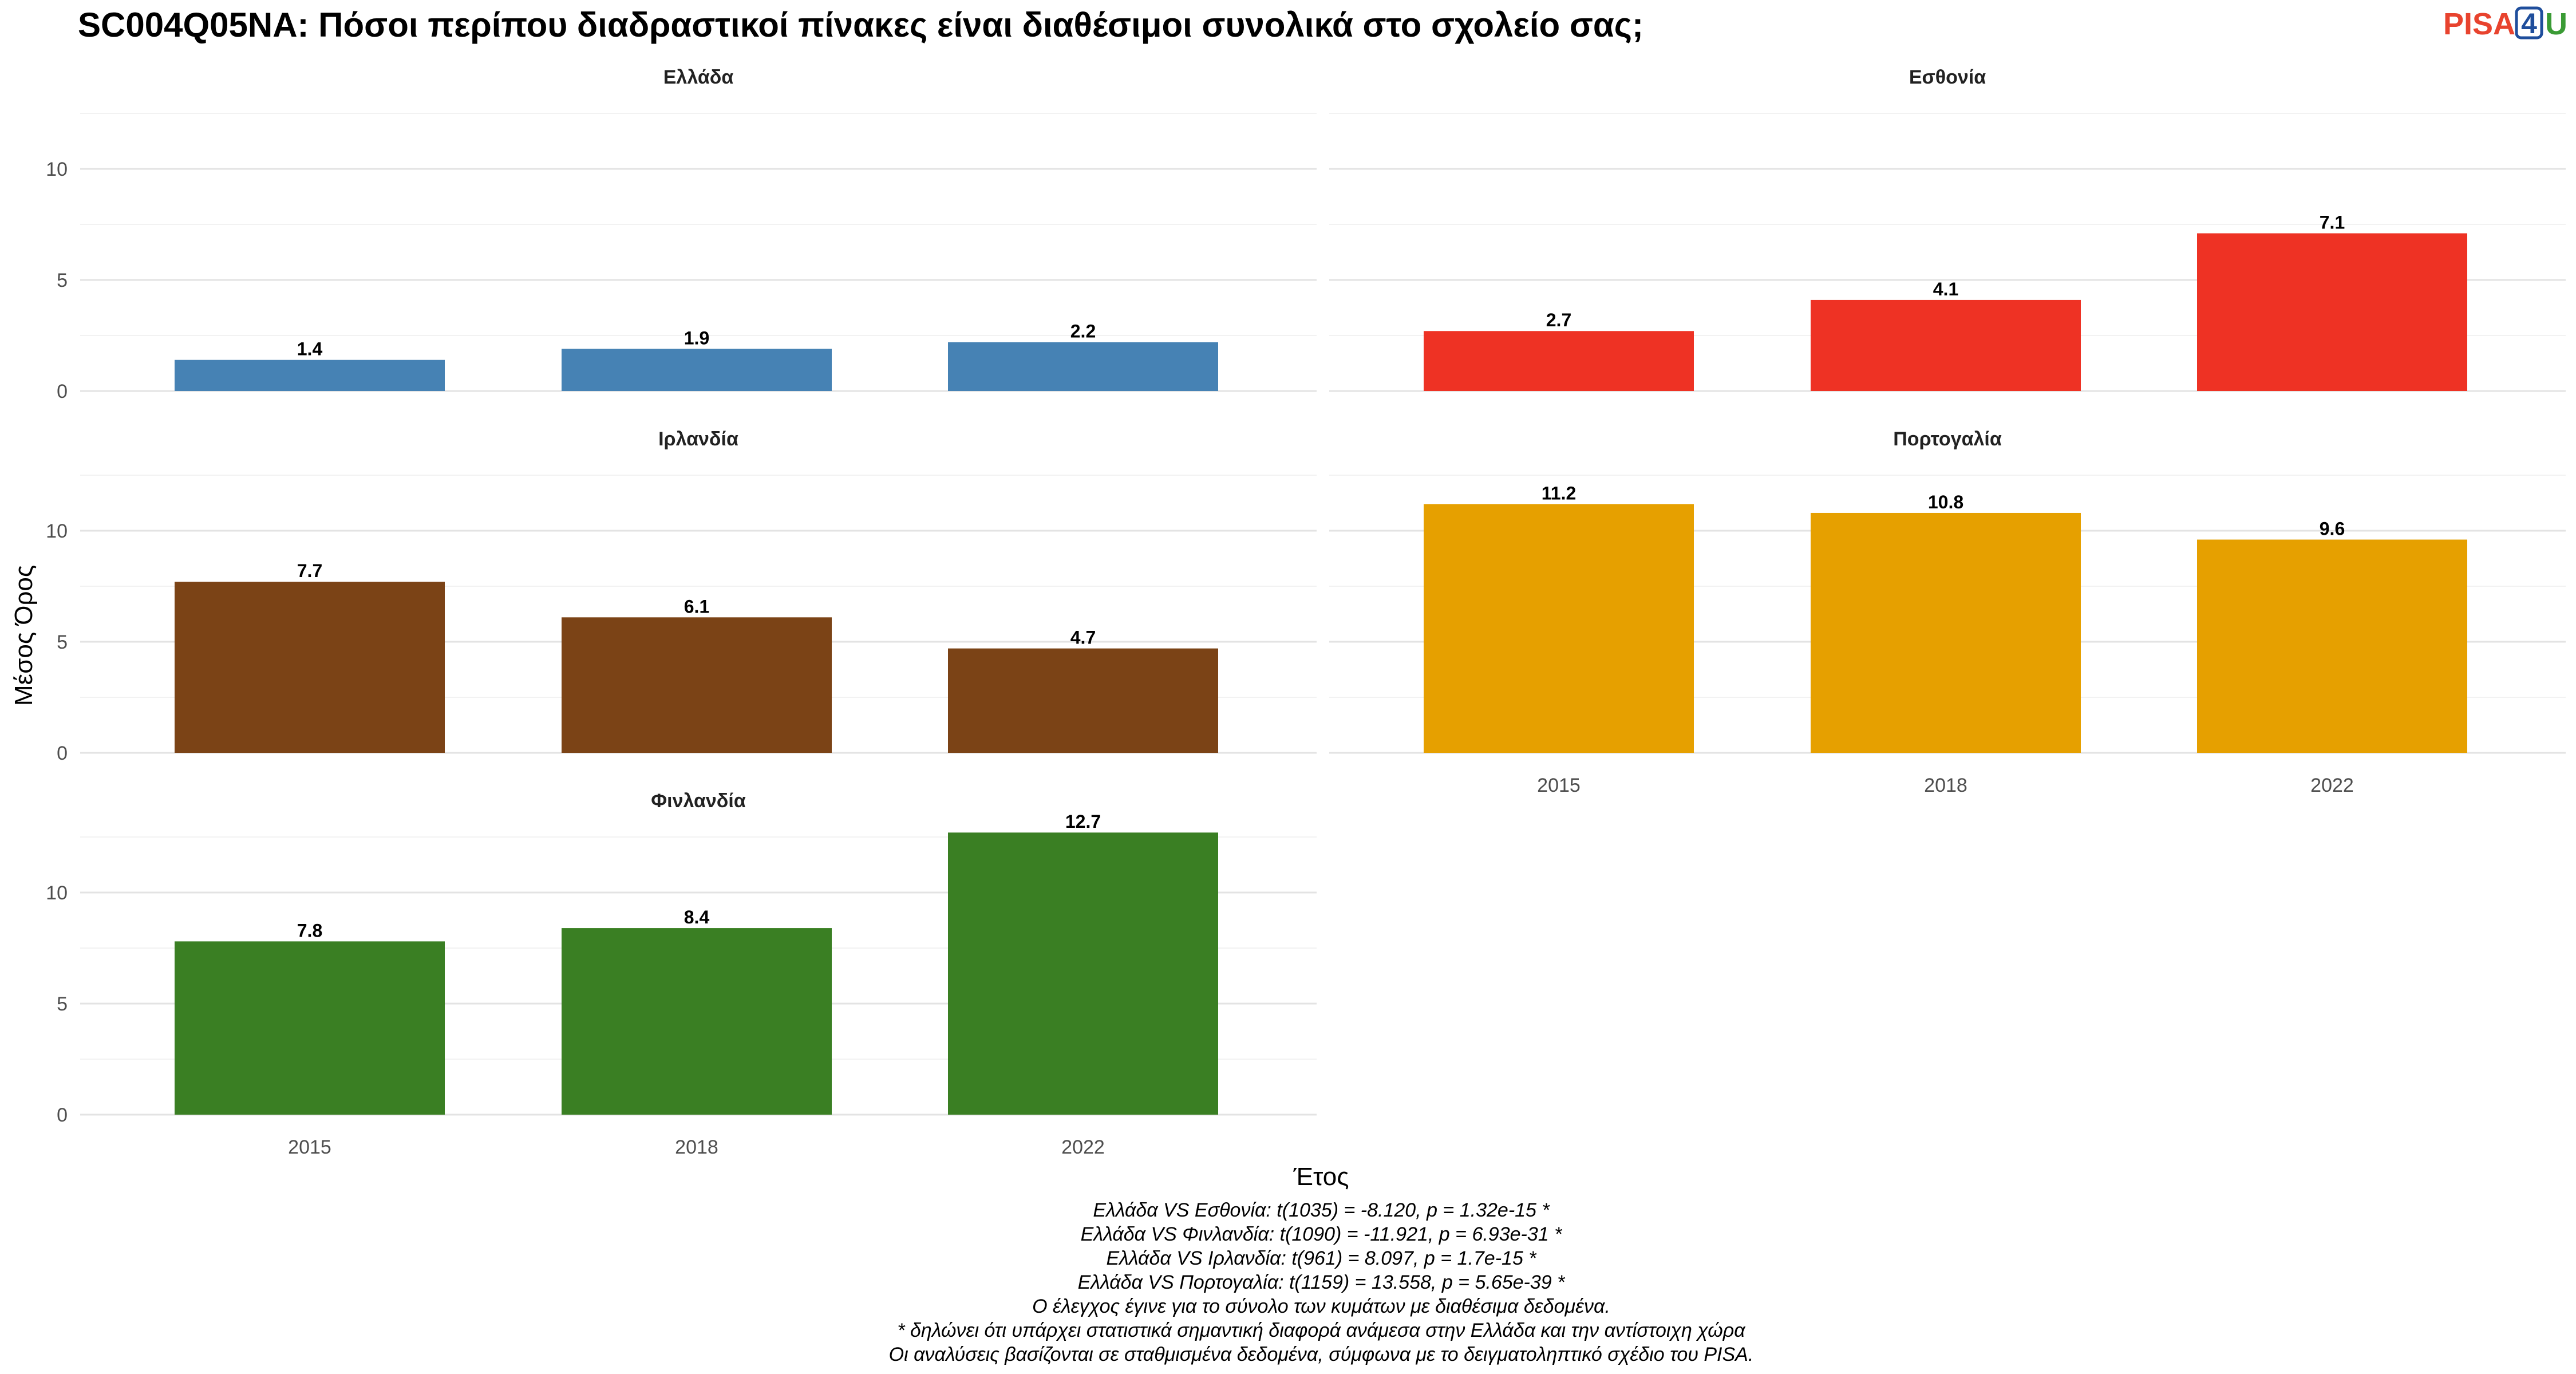 The height and width of the screenshot is (1374, 2576). I want to click on panel-title: Εσθονία, so click(1947, 77).